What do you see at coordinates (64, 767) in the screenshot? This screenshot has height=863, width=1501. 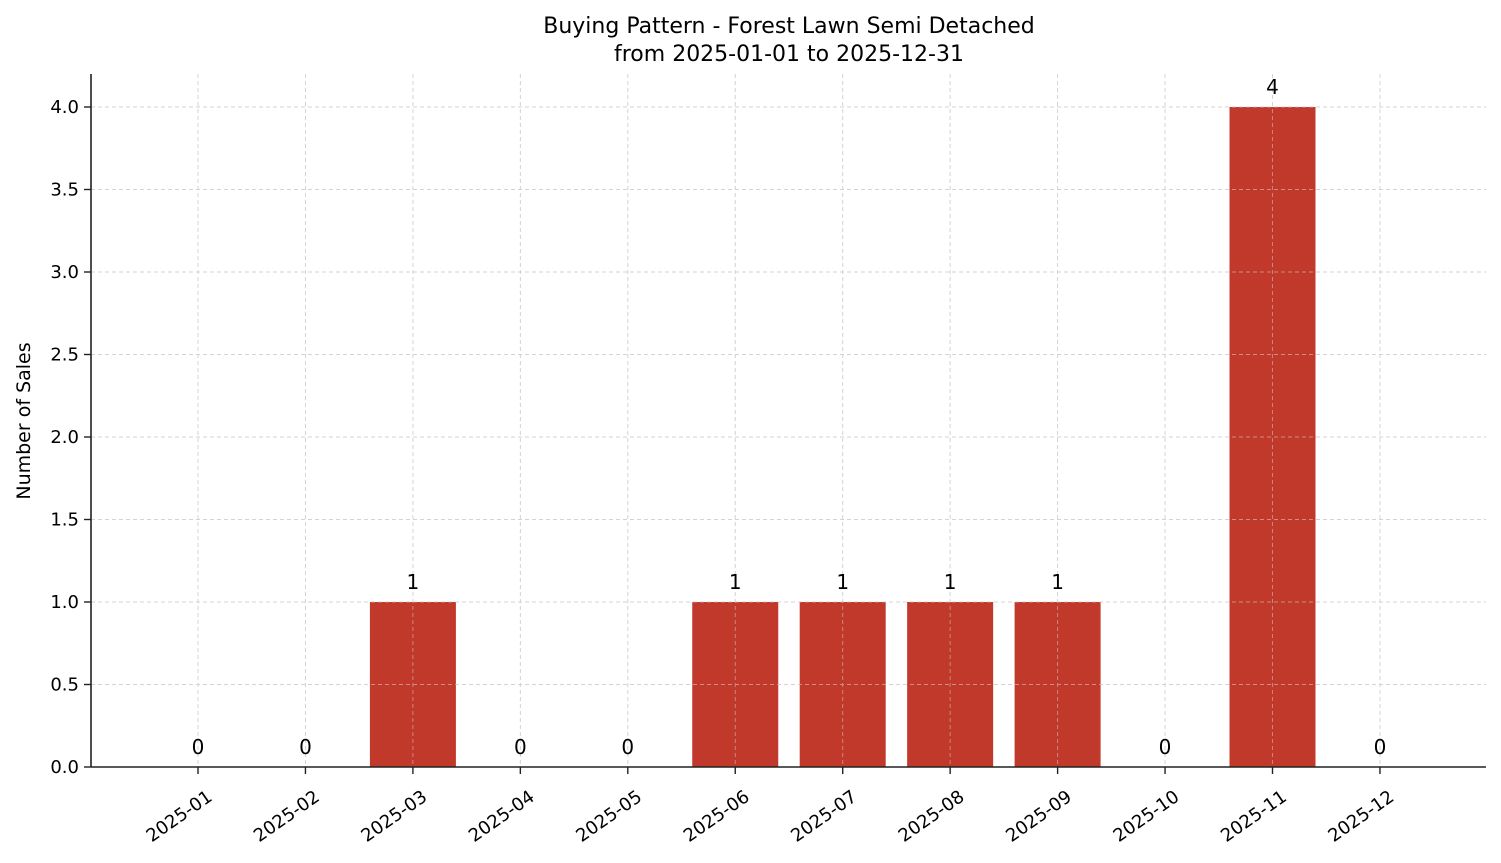 I see `y-tick-label: 0.0` at bounding box center [64, 767].